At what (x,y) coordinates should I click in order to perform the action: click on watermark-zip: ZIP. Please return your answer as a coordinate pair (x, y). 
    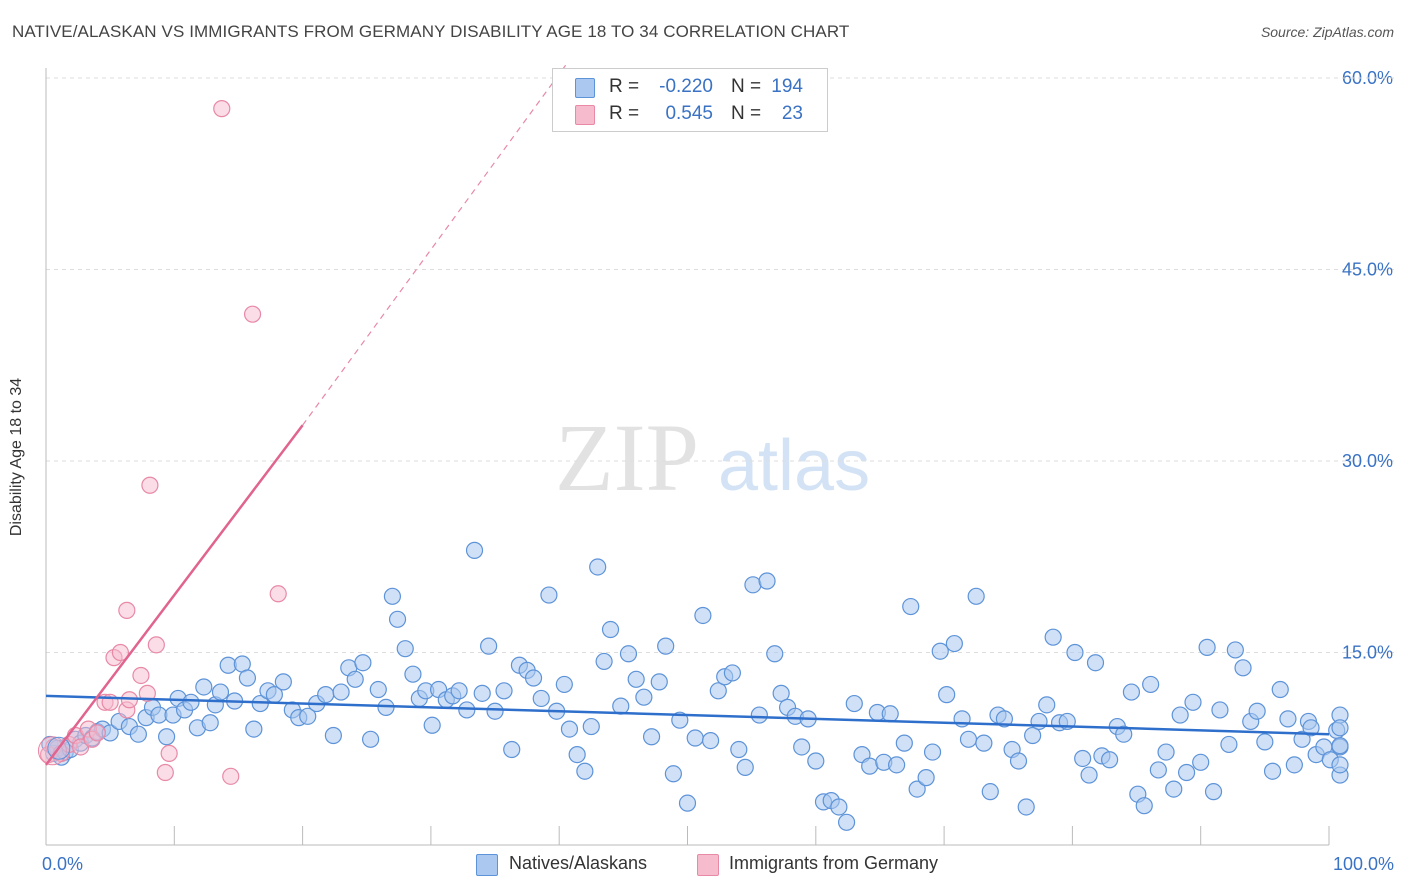
    Looking at the image, I should click on (627, 457).